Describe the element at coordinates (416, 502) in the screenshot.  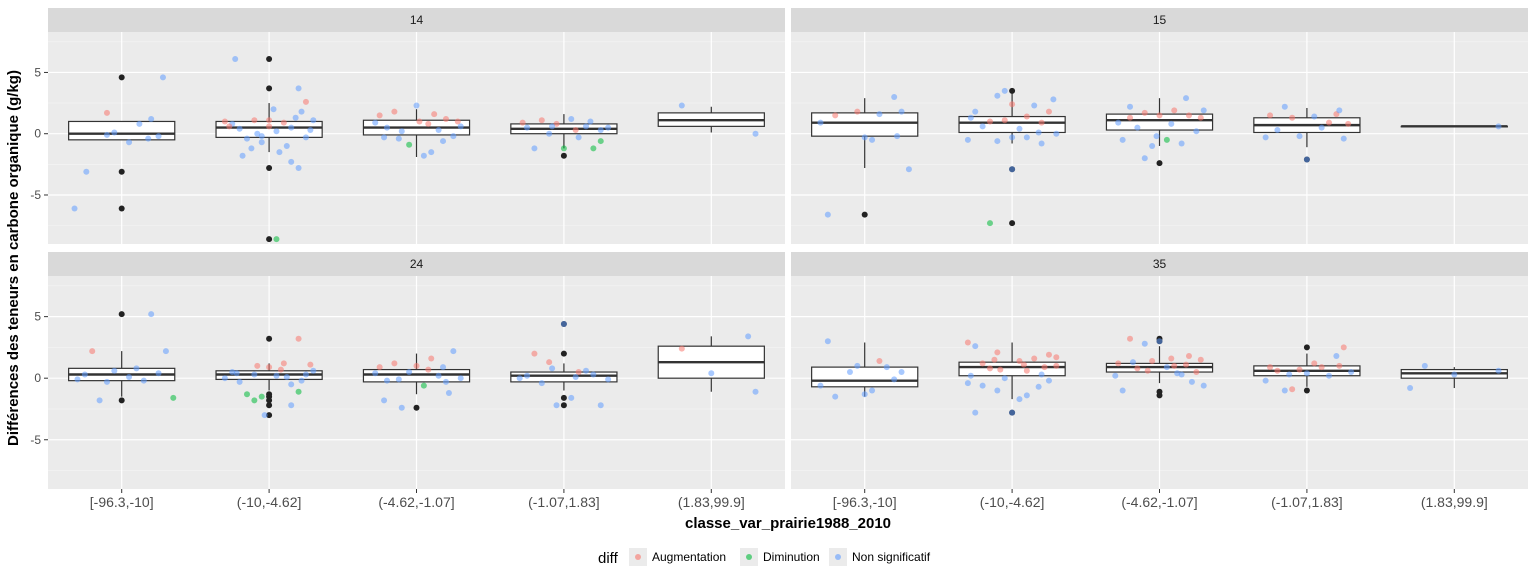
I see `x-tick-label: (-4.62,-1.07]` at that location.